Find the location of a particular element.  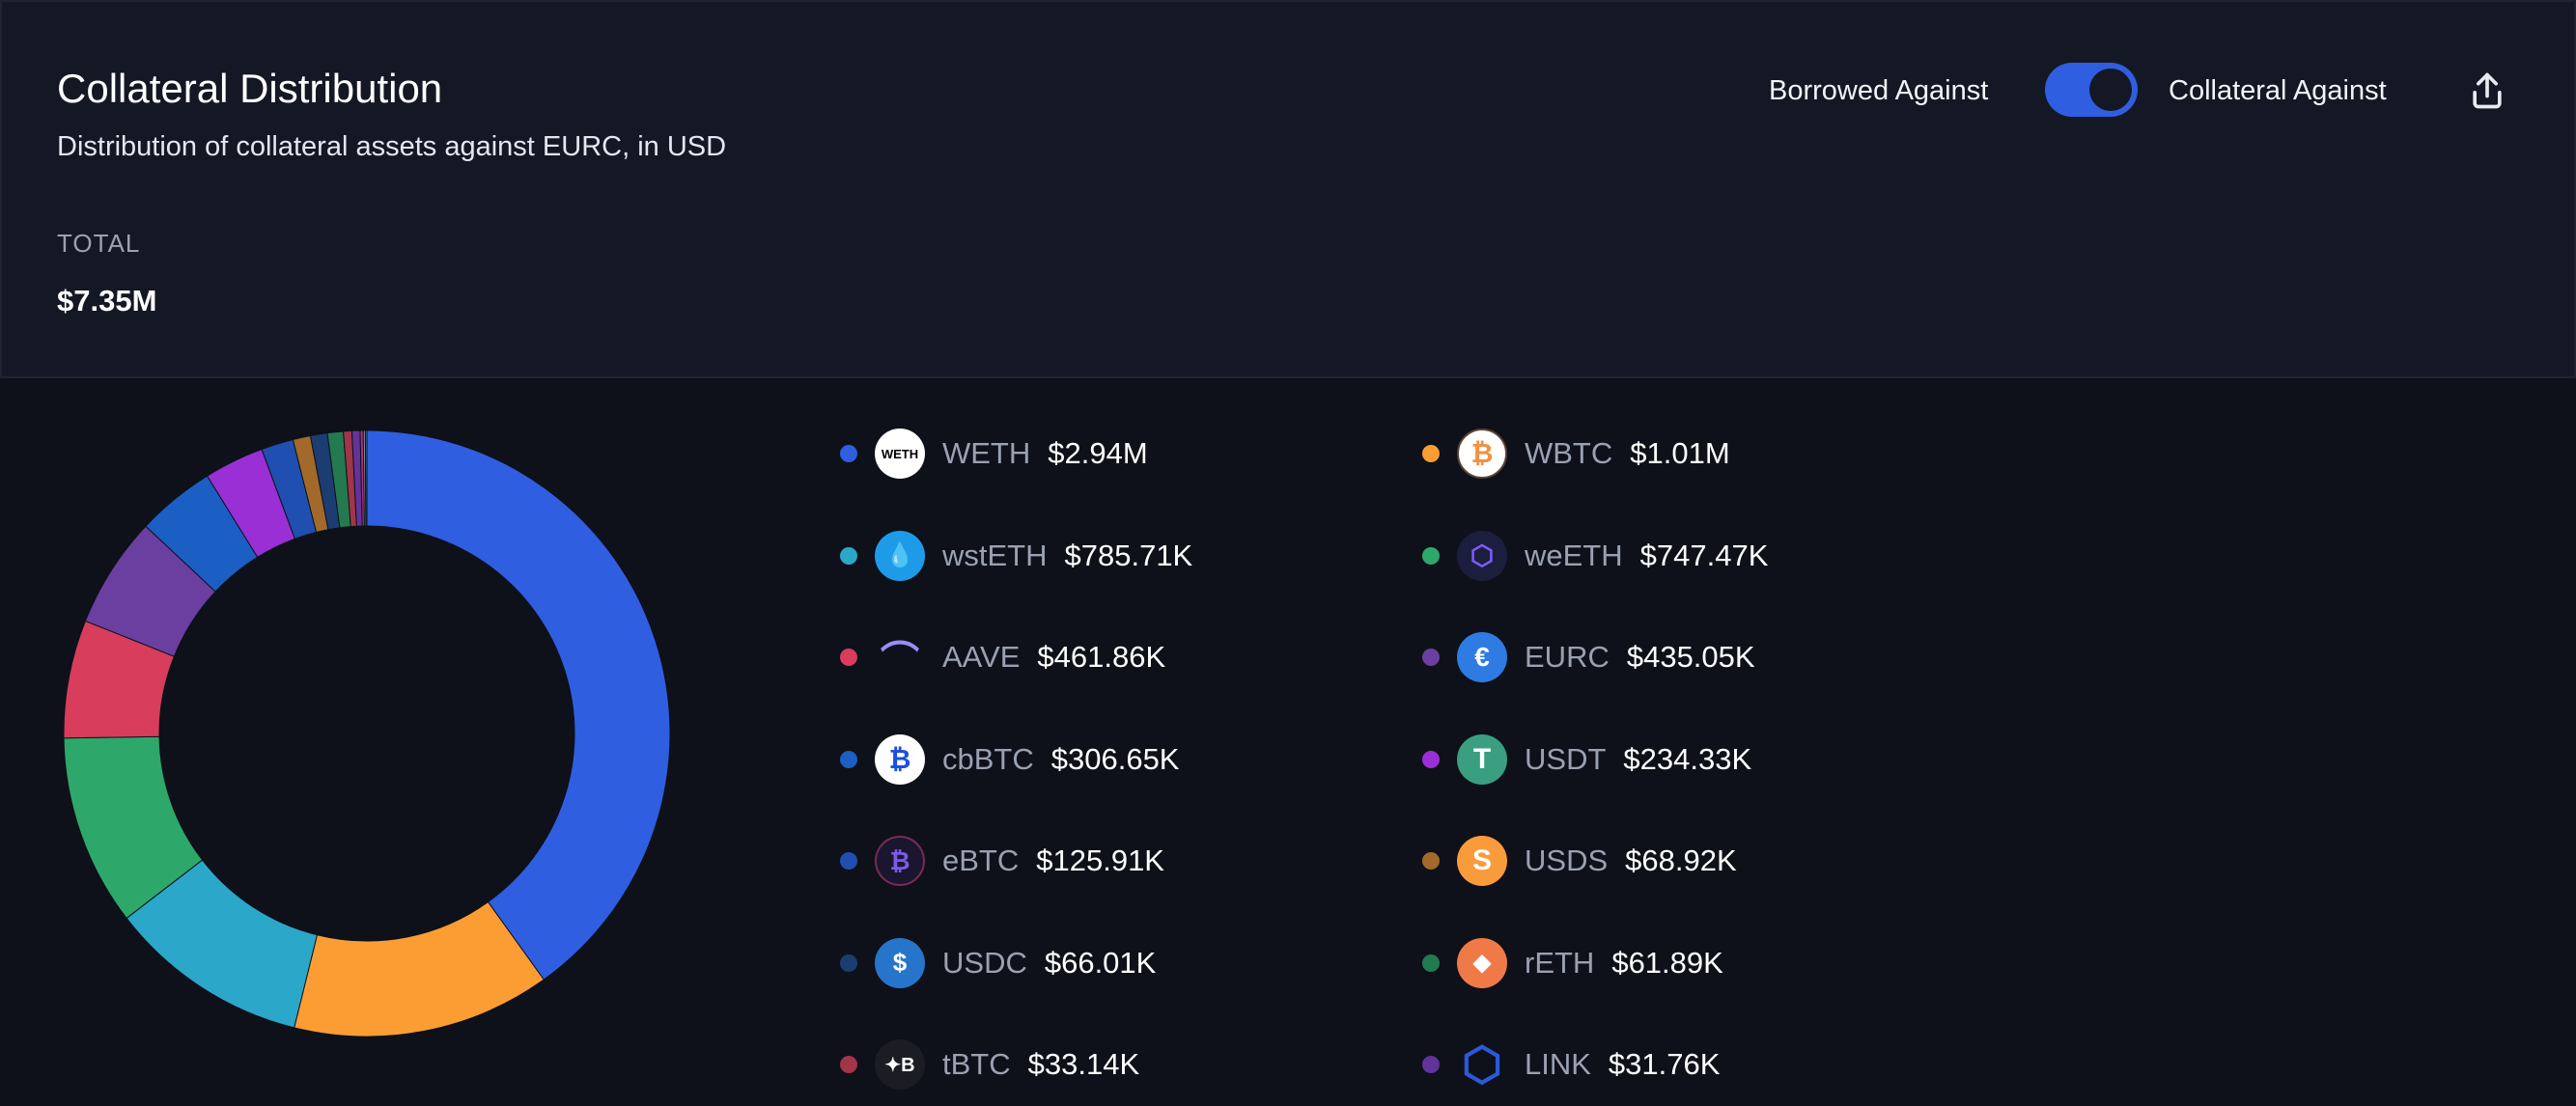

legend-symbol: eBTC is located at coordinates (981, 860).